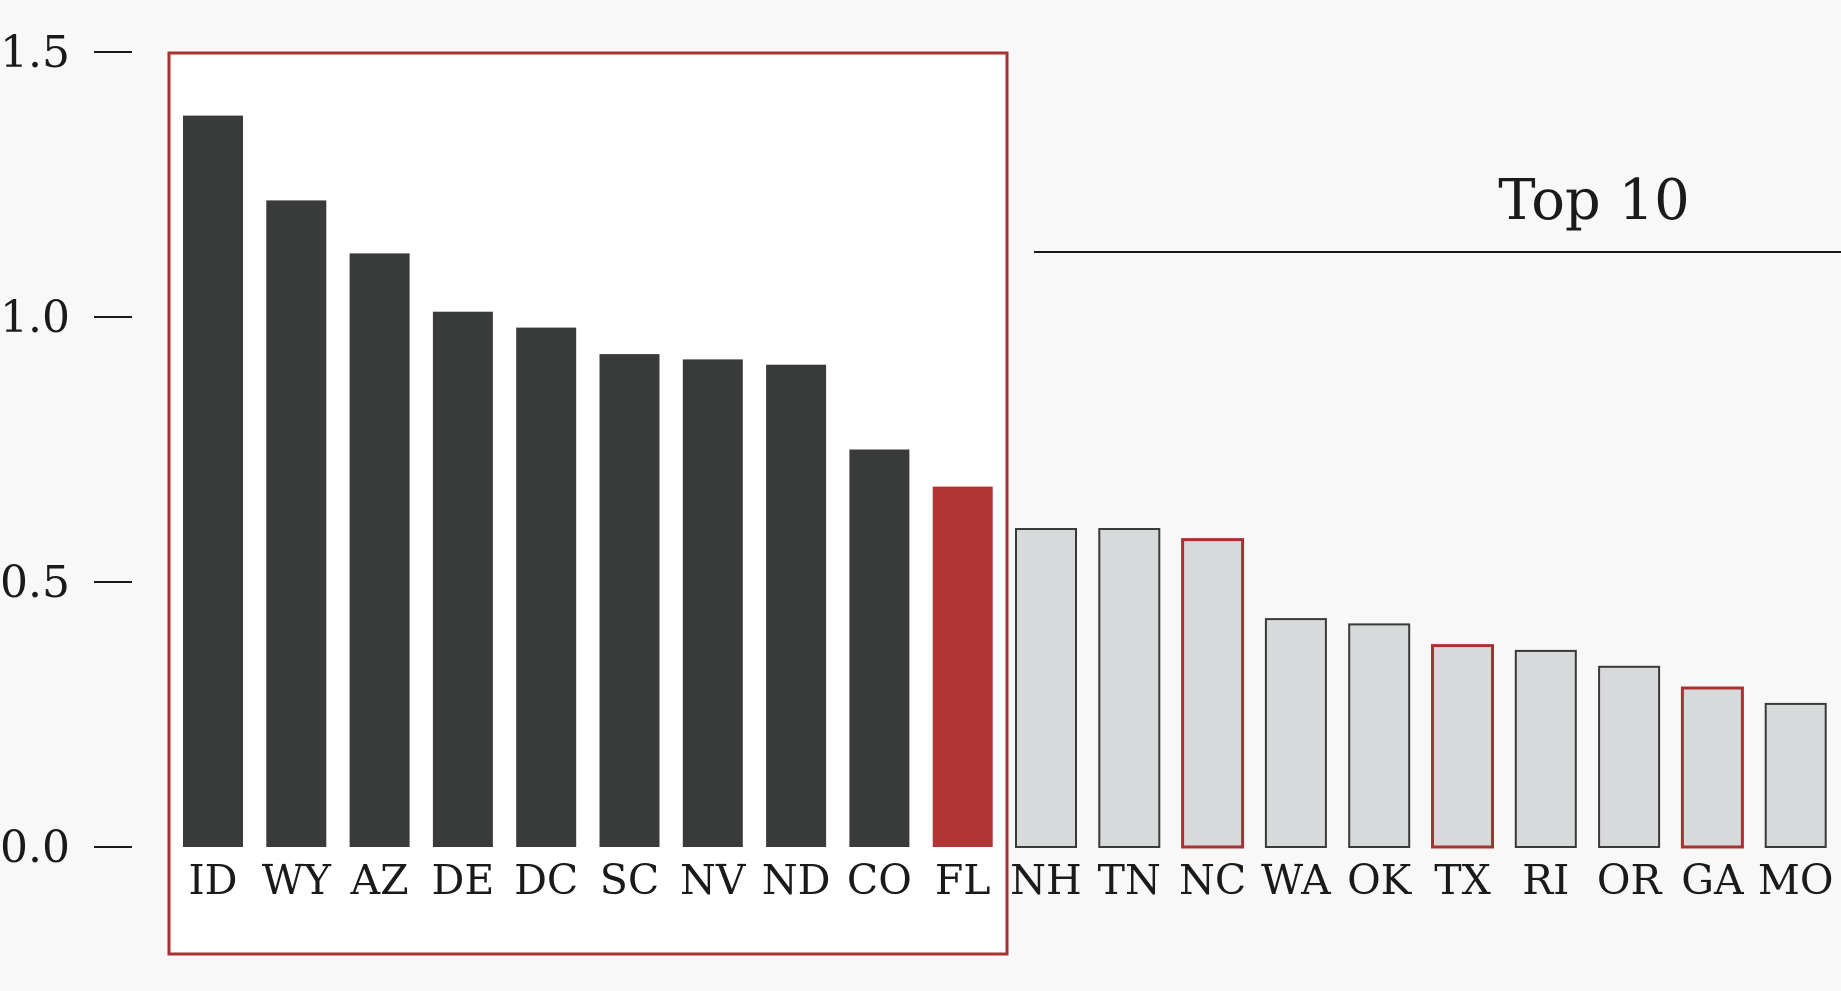 The image size is (1841, 991). I want to click on x-tick-label-ok: OK, so click(1380, 880).